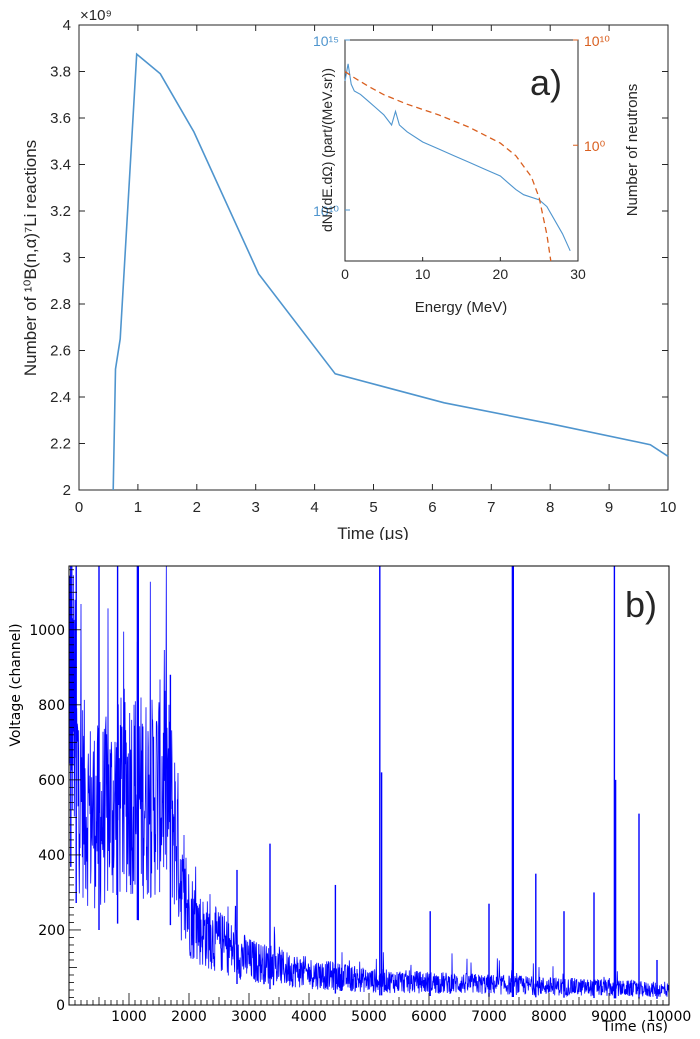 Image resolution: width=700 pixels, height=1039 pixels. I want to click on inset-y-axis-label-left: dN/(dE.dΩ) (part/(MeV.sr)), so click(327, 150).